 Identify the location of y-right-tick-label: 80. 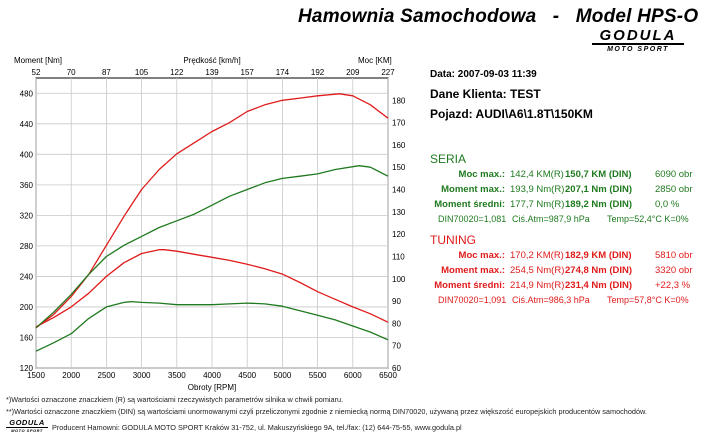
(396, 323).